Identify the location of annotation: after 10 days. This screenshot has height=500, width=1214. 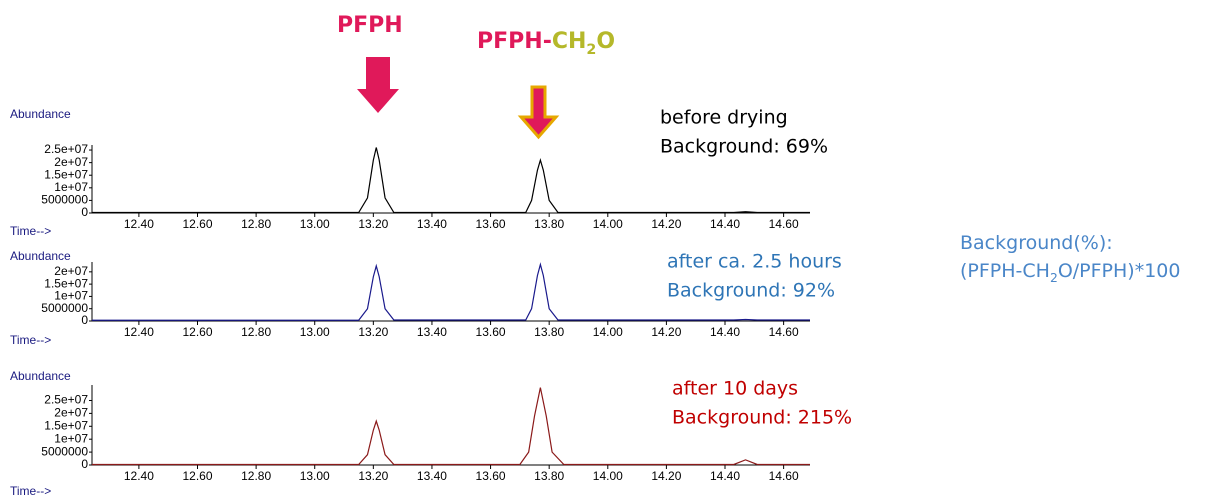
(735, 389).